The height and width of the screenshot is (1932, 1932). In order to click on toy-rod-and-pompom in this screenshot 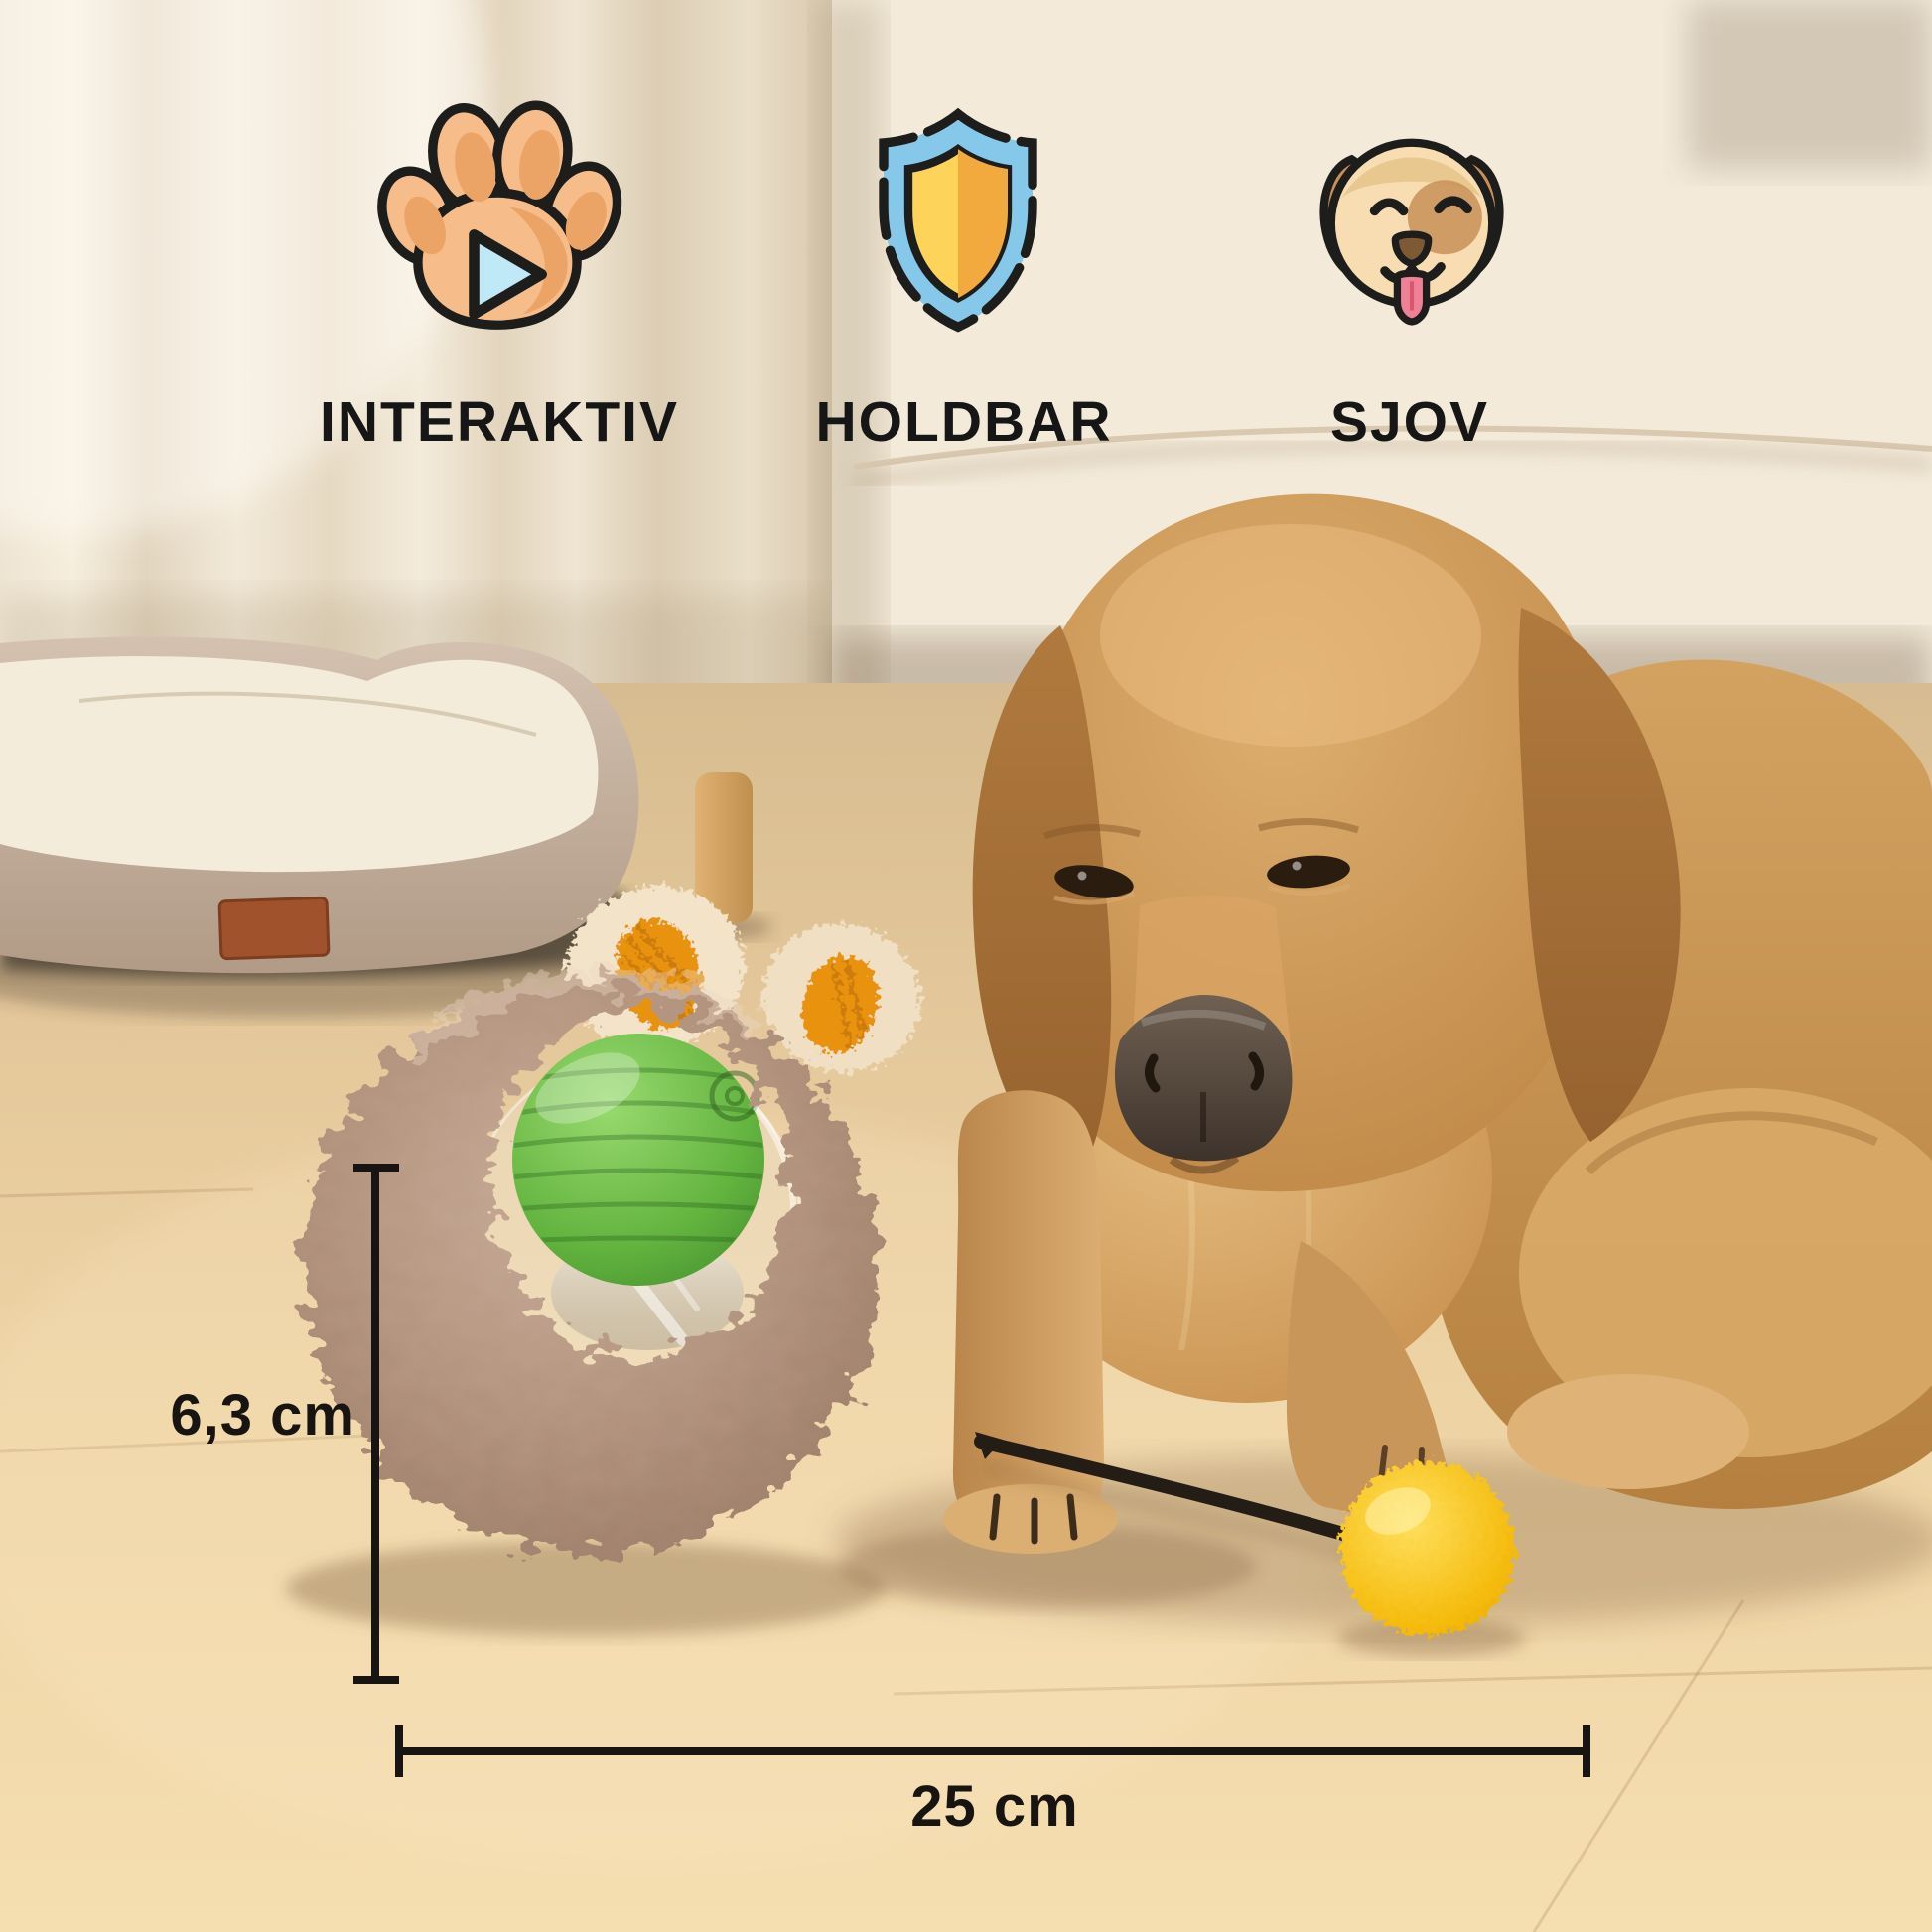, I will do `click(1250, 1544)`.